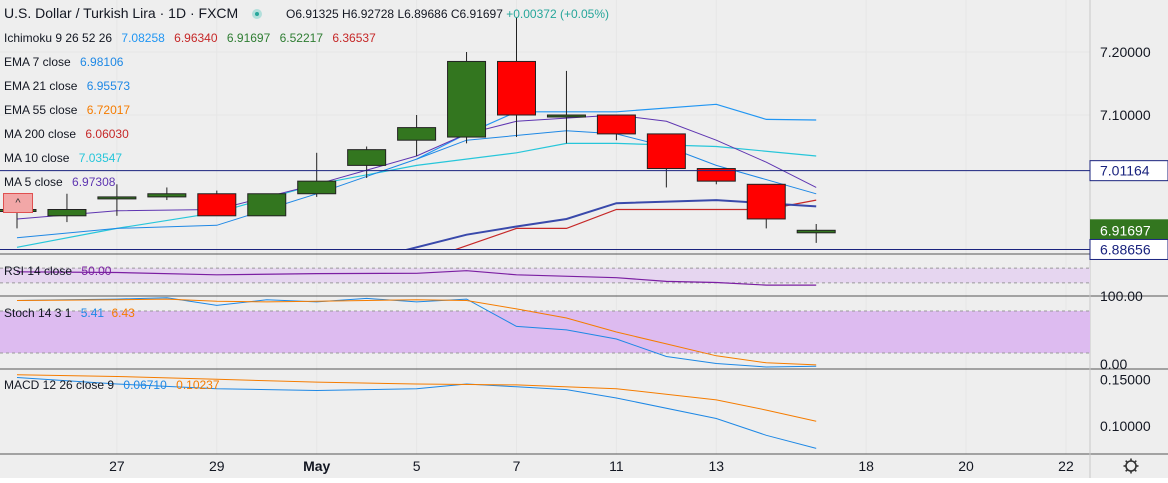 This screenshot has width=1168, height=483. What do you see at coordinates (417, 466) in the screenshot?
I see `time-axis-label: 5` at bounding box center [417, 466].